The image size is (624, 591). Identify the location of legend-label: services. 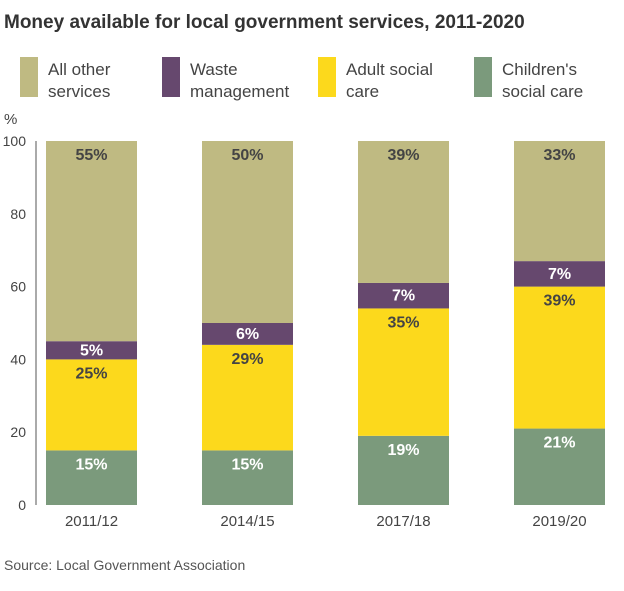
(79, 91).